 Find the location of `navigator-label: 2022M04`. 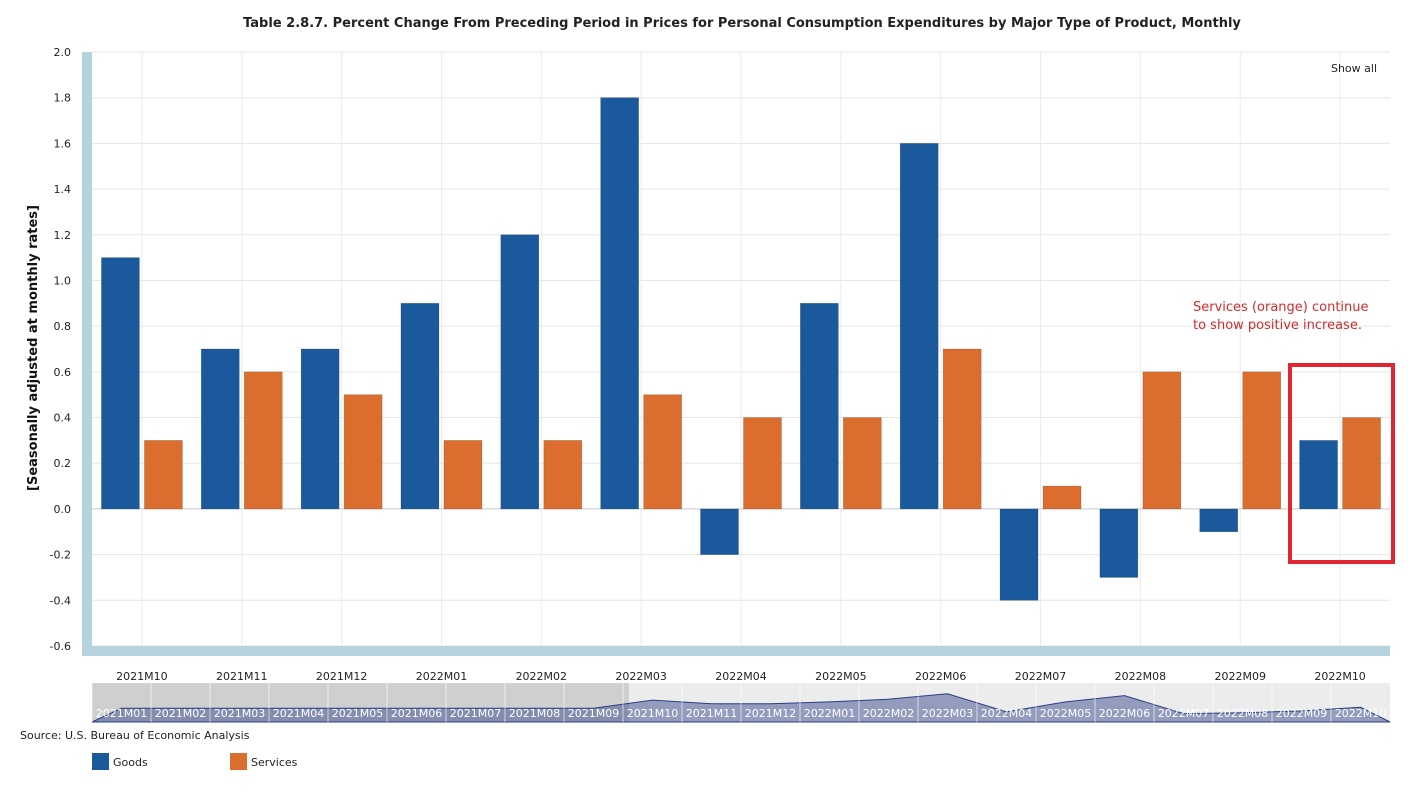

navigator-label: 2022M04 is located at coordinates (1006, 713).